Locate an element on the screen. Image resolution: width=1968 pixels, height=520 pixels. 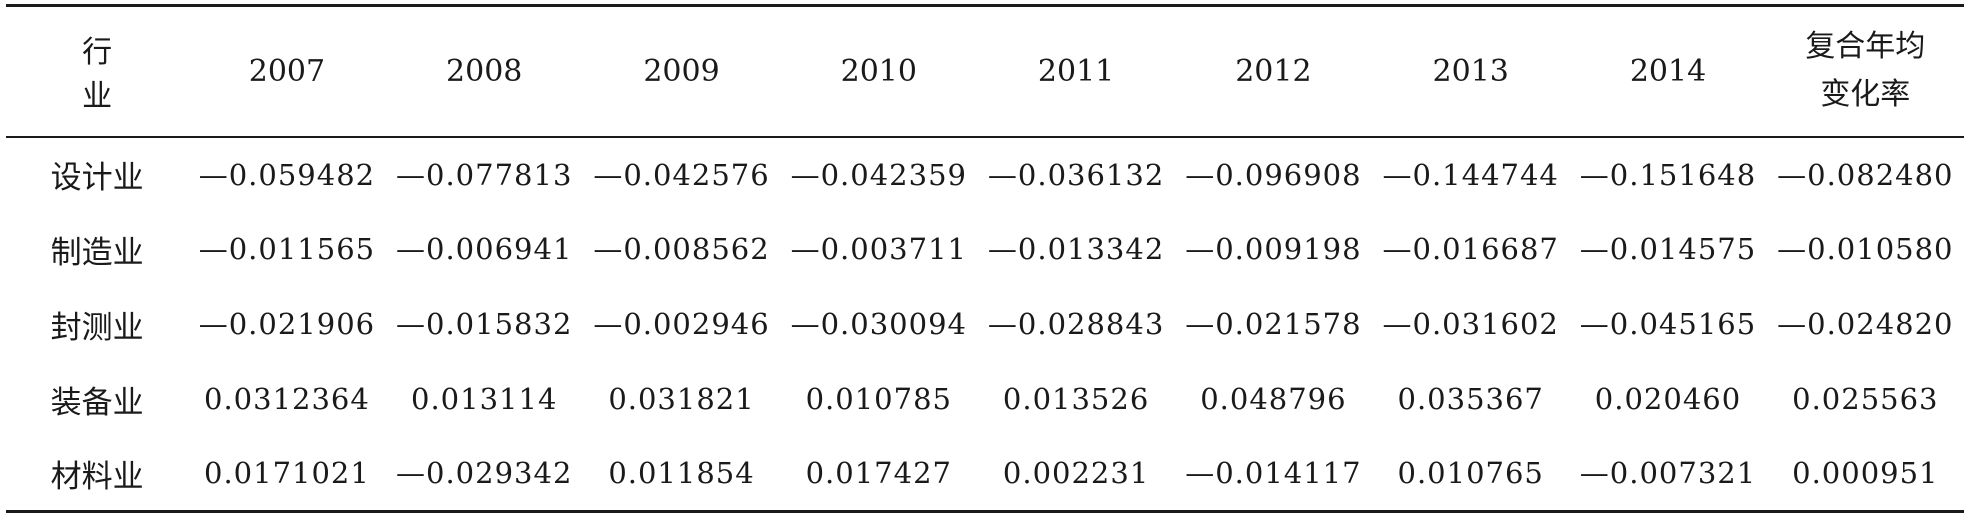
value-cell: —0.016687 is located at coordinates (1470, 249).